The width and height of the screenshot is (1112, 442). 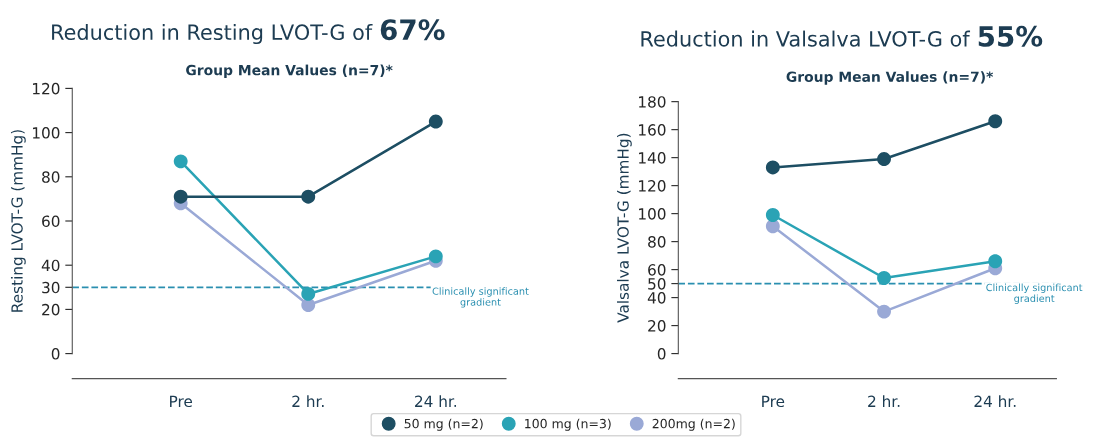 What do you see at coordinates (18, 221) in the screenshot?
I see `y-axis-title: Resting LVOT-G (mmHg)` at bounding box center [18, 221].